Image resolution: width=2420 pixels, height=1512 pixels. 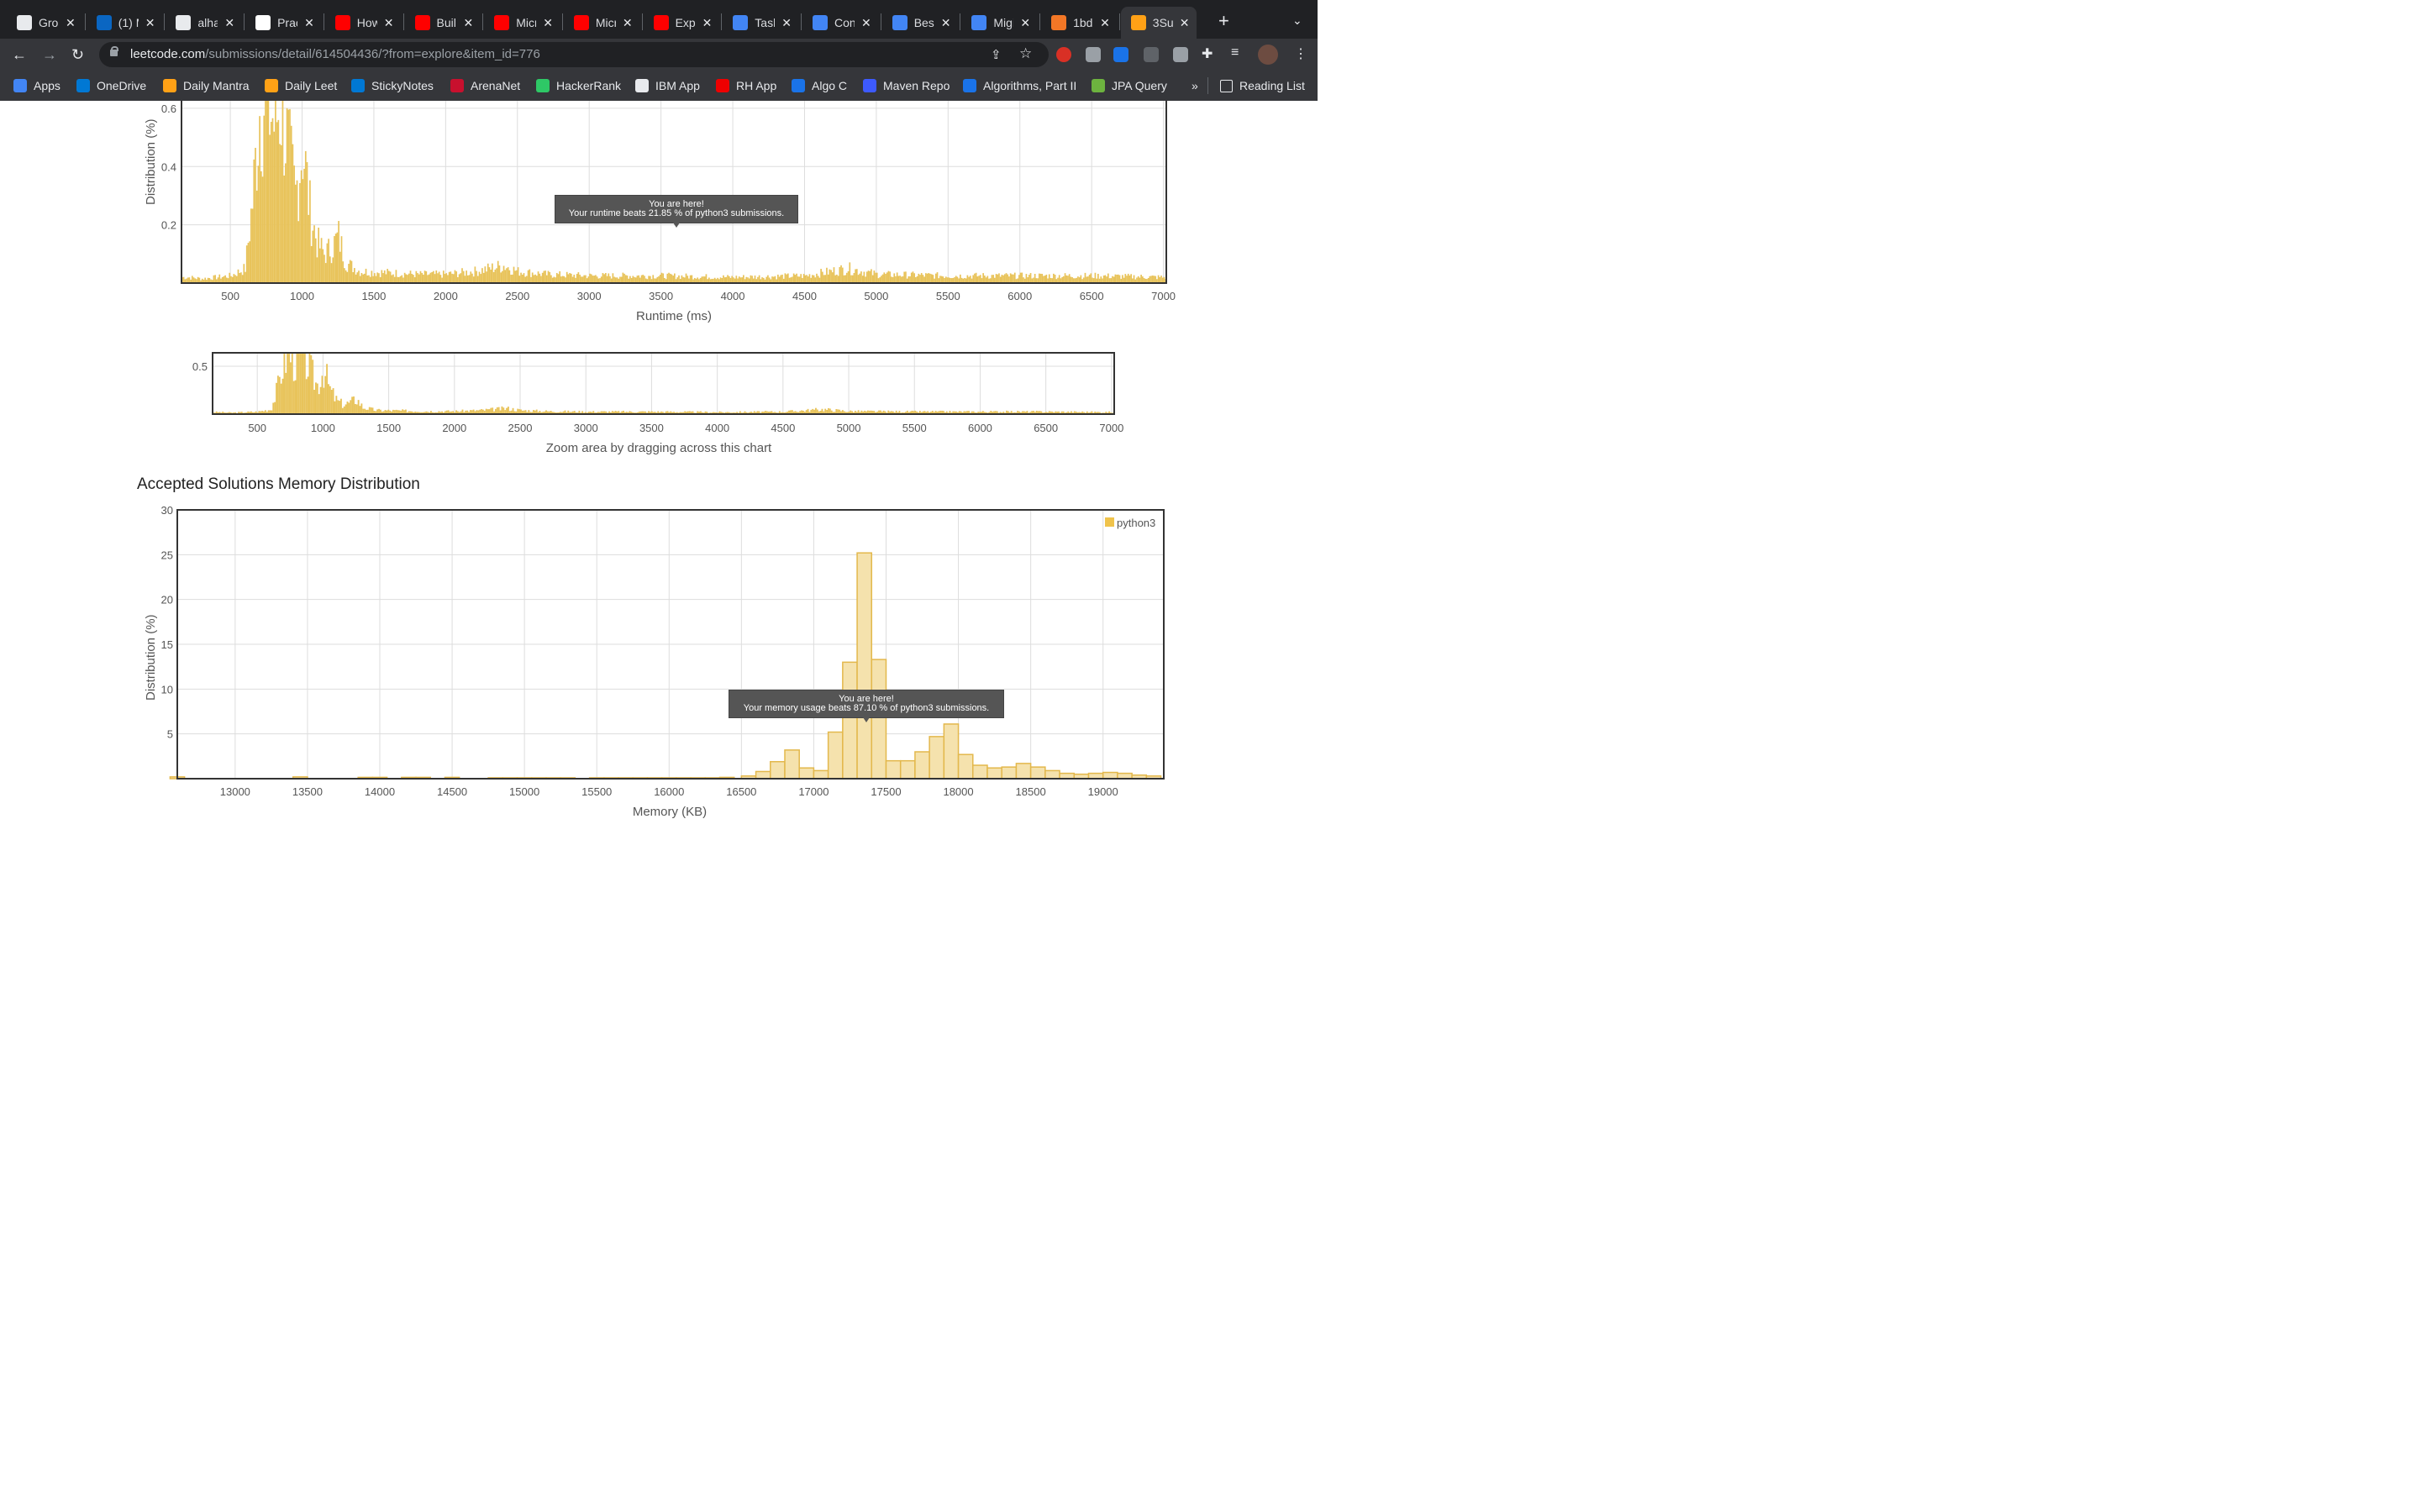 I want to click on browser-tab: Expl ✕, so click(x=682, y=23).